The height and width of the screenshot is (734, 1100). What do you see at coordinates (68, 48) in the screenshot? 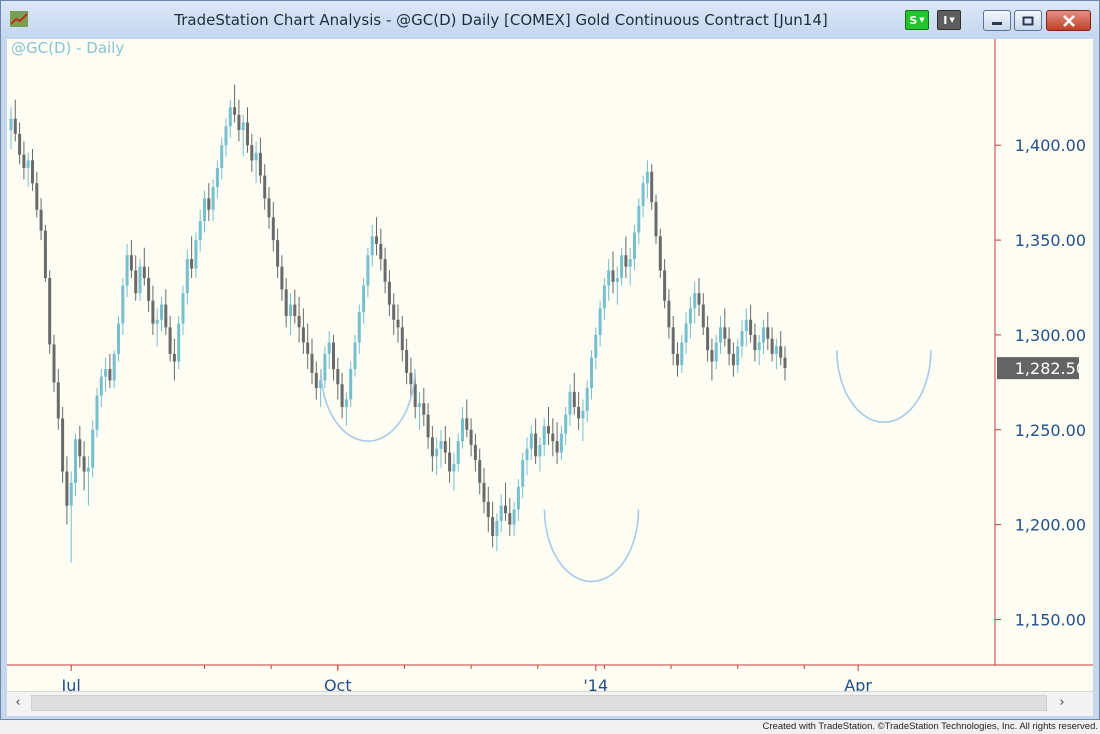
I see `symbol-label: @GC(D) - Daily` at bounding box center [68, 48].